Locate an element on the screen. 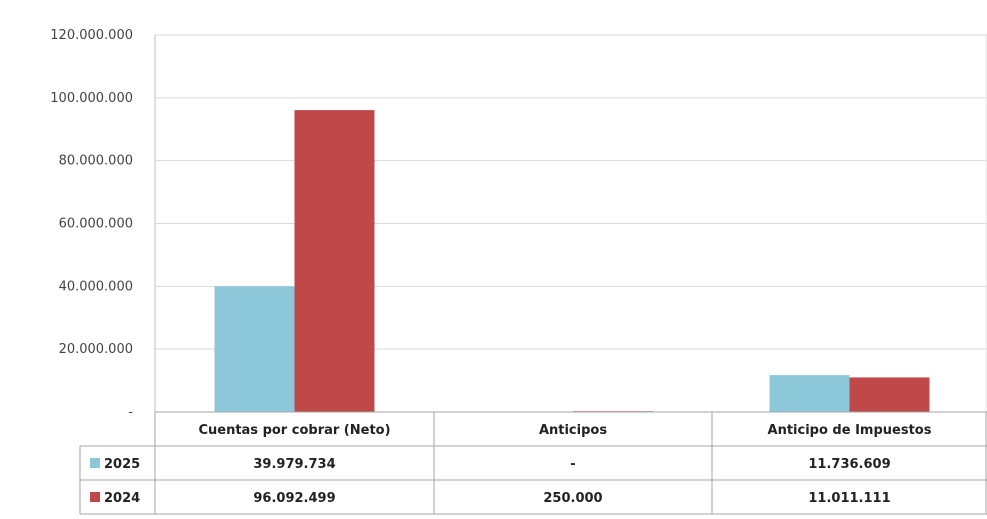  legend-swatch-2025 is located at coordinates (95, 463).